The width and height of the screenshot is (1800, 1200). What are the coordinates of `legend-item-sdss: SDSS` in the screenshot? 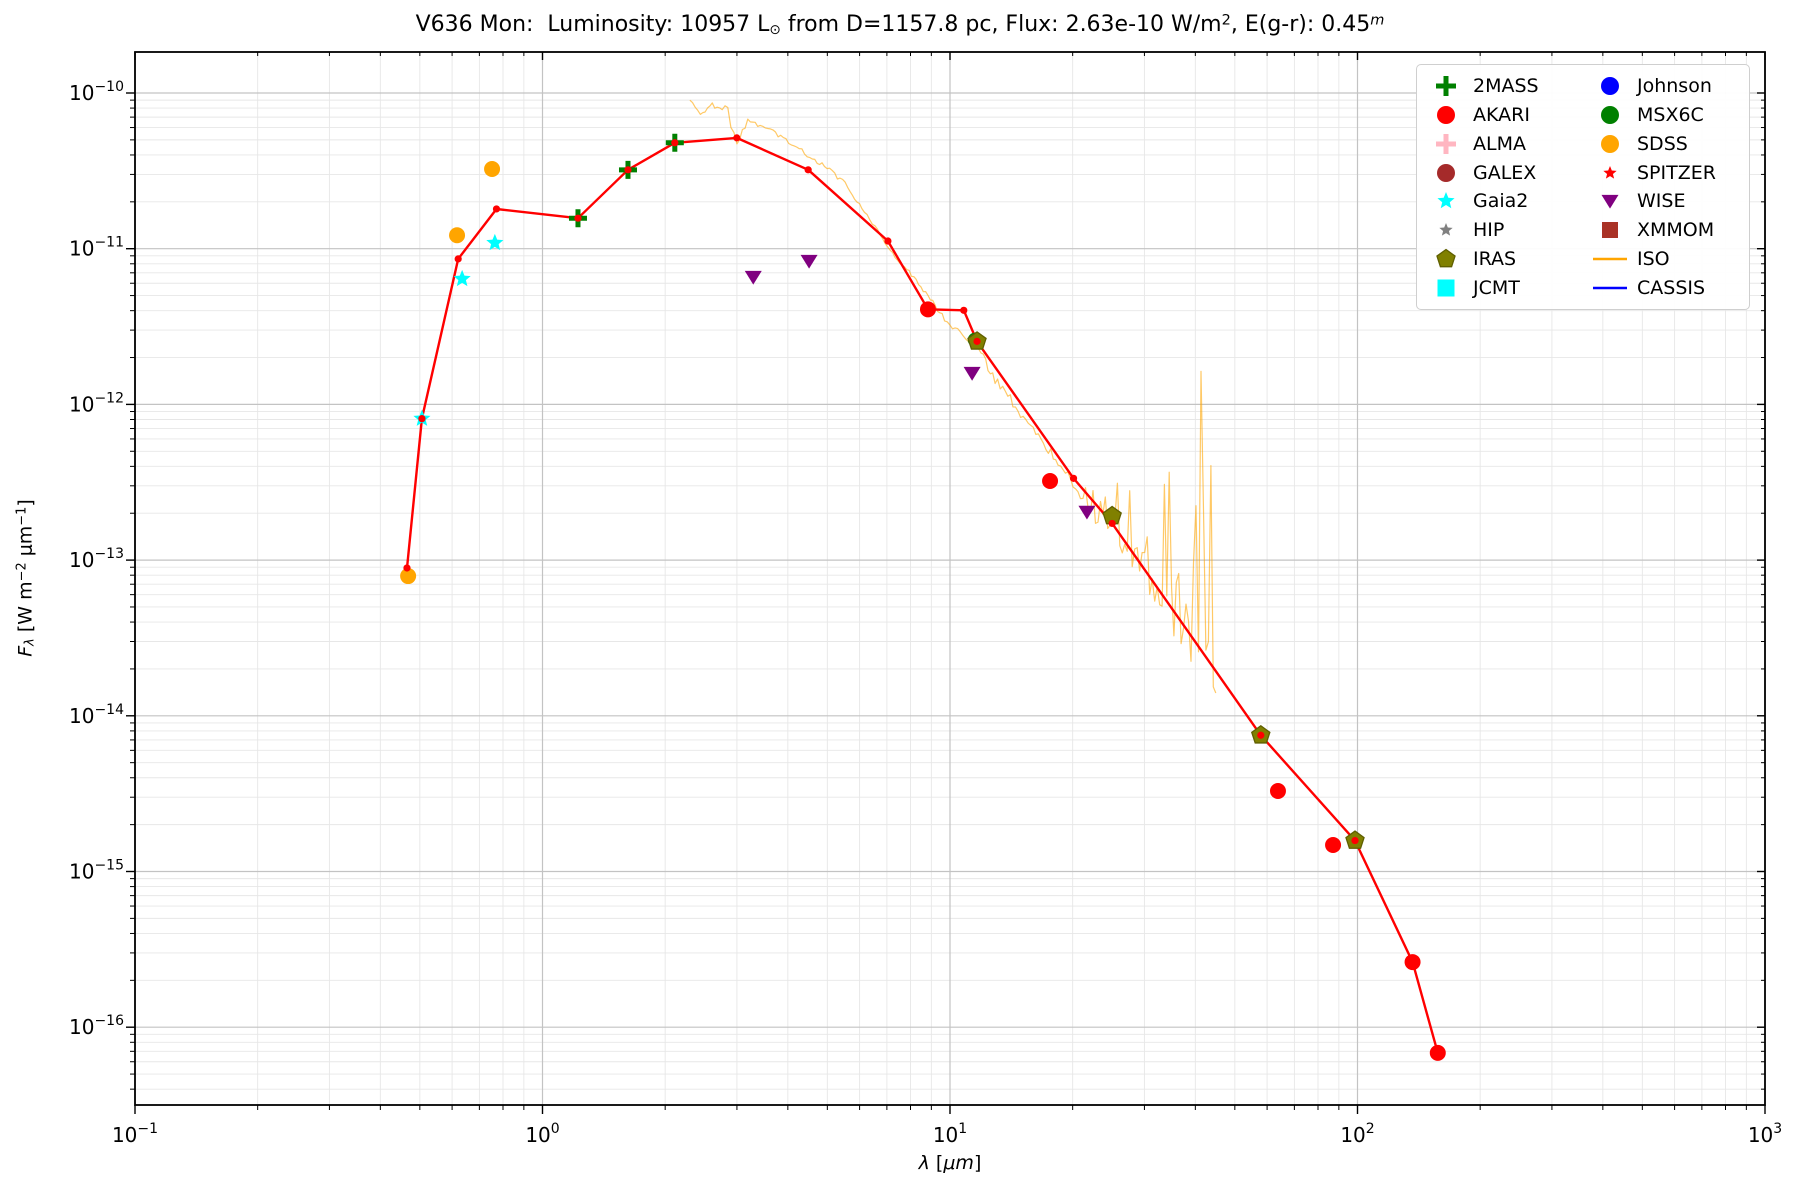 It's located at (1665, 144).